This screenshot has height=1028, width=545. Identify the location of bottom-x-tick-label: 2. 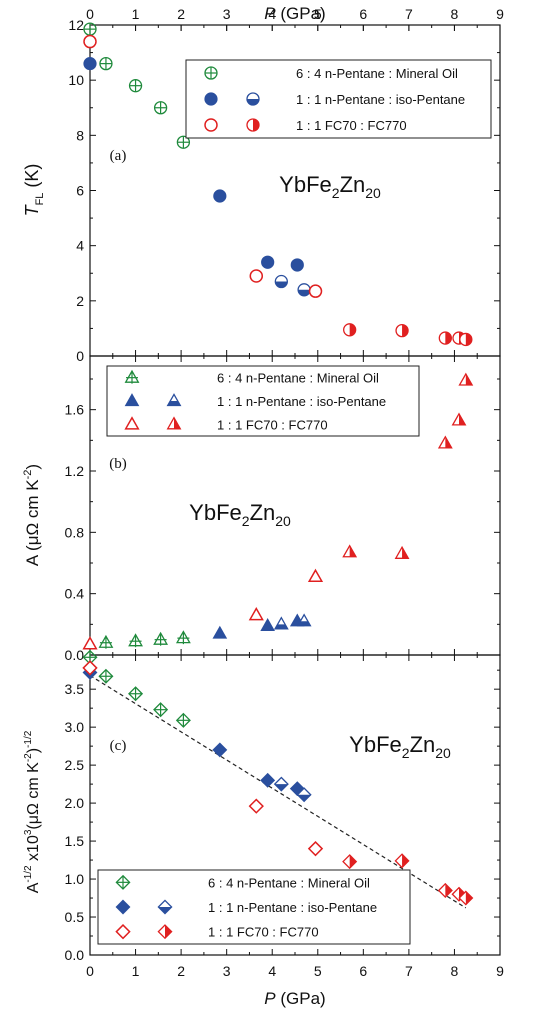
(181, 971).